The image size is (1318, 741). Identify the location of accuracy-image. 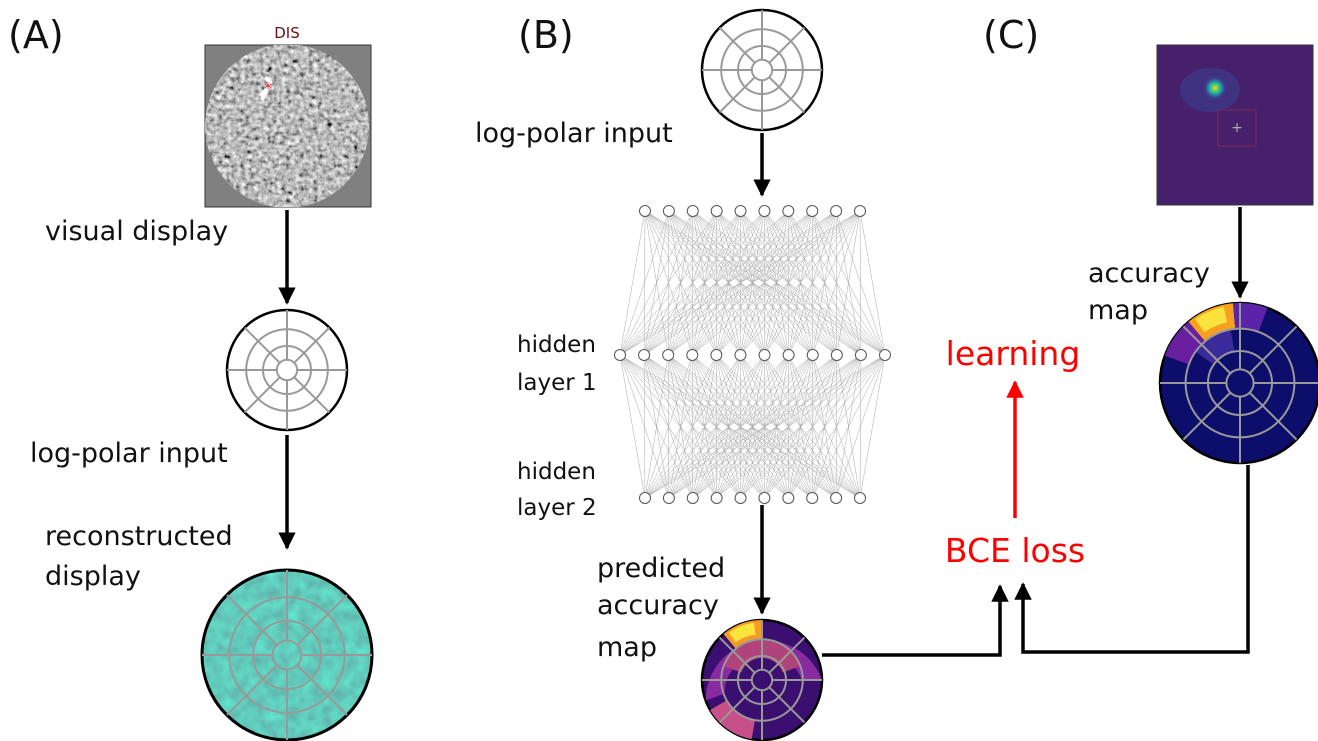
(1235, 125).